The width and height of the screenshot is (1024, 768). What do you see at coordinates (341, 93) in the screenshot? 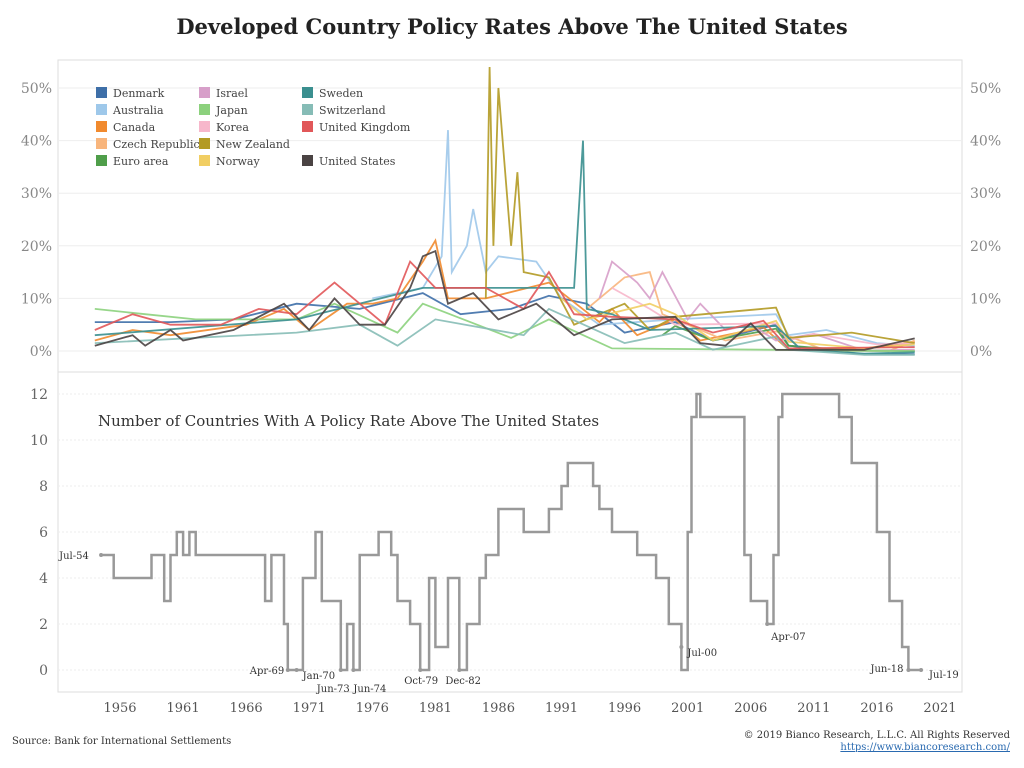
I see `legend-label: Sweden` at bounding box center [341, 93].